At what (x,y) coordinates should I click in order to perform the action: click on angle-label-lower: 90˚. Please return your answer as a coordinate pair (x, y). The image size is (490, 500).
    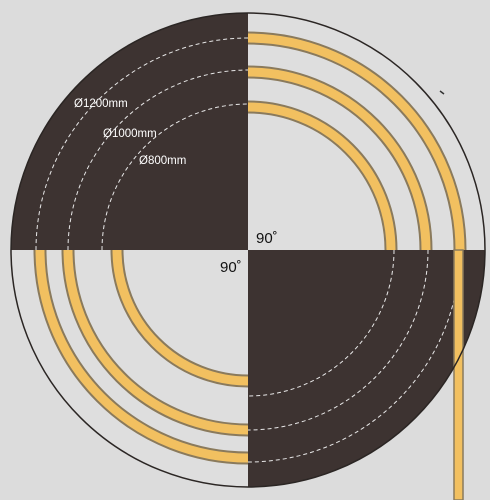
    Looking at the image, I should click on (231, 267).